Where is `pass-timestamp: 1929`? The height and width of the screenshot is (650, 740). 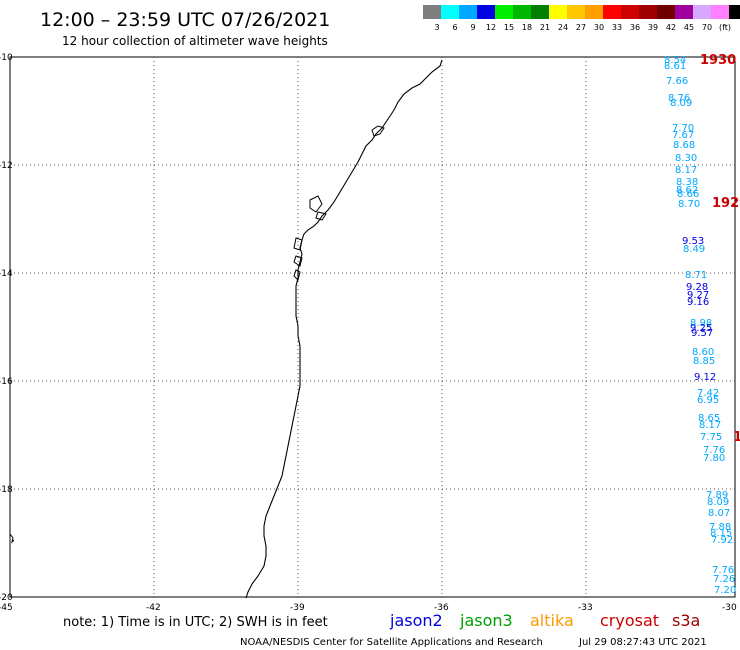
pass-timestamp: 1929 is located at coordinates (726, 203).